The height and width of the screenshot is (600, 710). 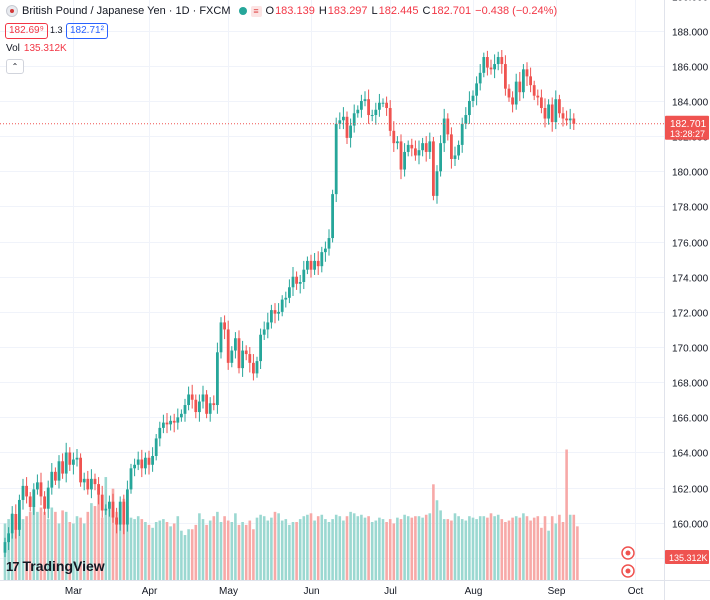 I want to click on buy-button: 182.71², so click(x=87, y=31).